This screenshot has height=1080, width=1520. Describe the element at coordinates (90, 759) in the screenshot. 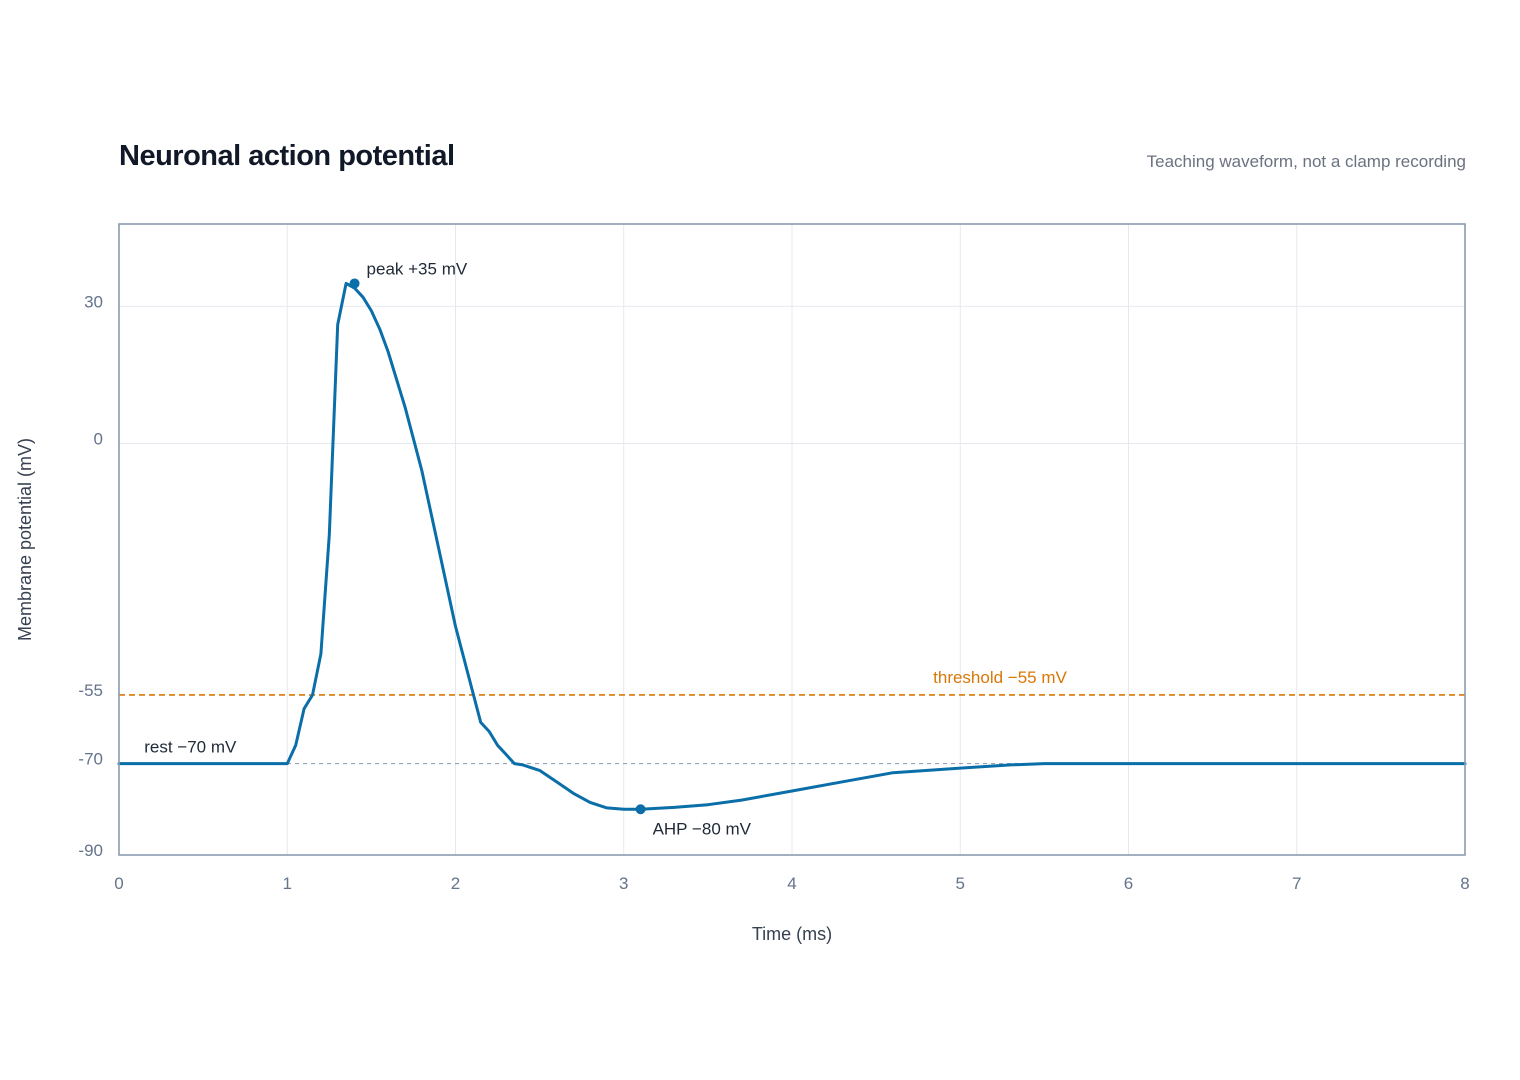

I see `y-tick-label: -70` at that location.